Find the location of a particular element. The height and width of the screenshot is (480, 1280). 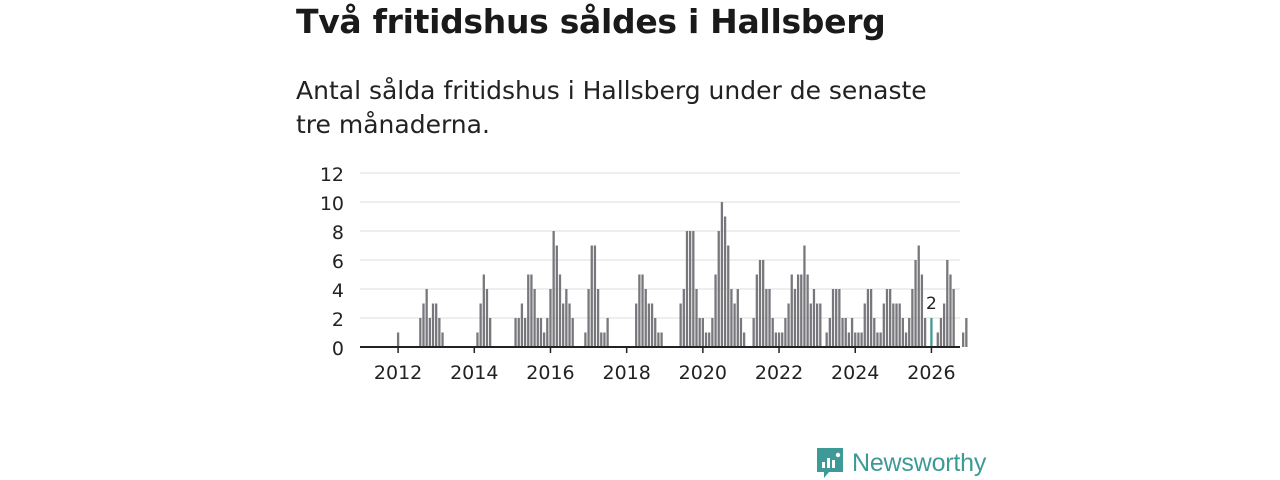

newsworthy-logo: Newsworthy is located at coordinates (900, 463).